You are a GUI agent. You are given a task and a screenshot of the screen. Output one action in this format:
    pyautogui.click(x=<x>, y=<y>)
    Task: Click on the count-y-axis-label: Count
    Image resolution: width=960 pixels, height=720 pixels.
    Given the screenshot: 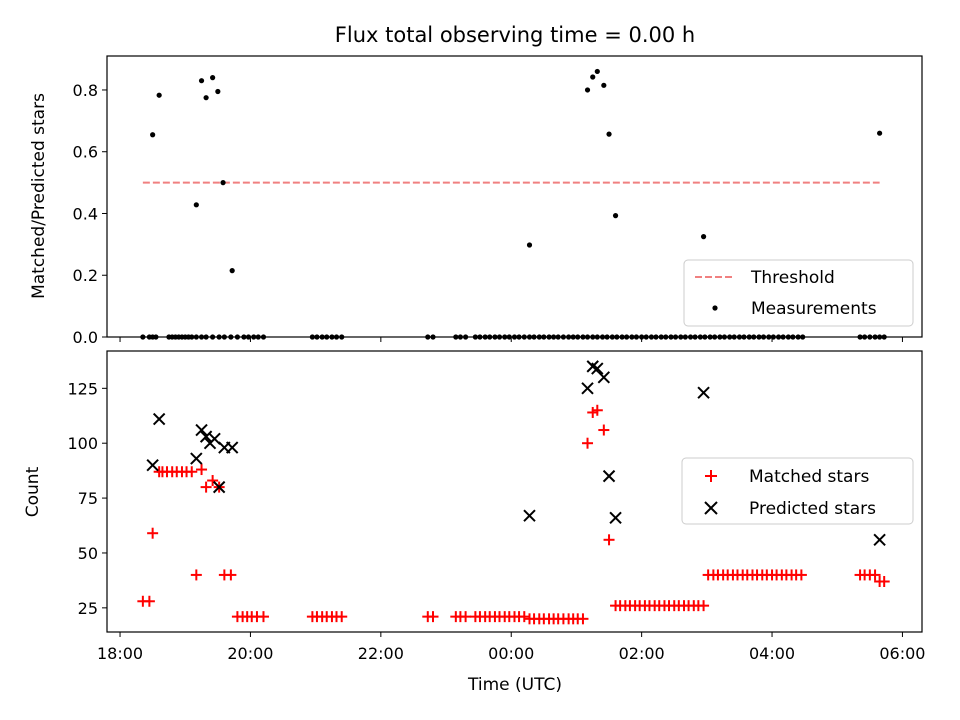 What is the action you would take?
    pyautogui.click(x=33, y=491)
    